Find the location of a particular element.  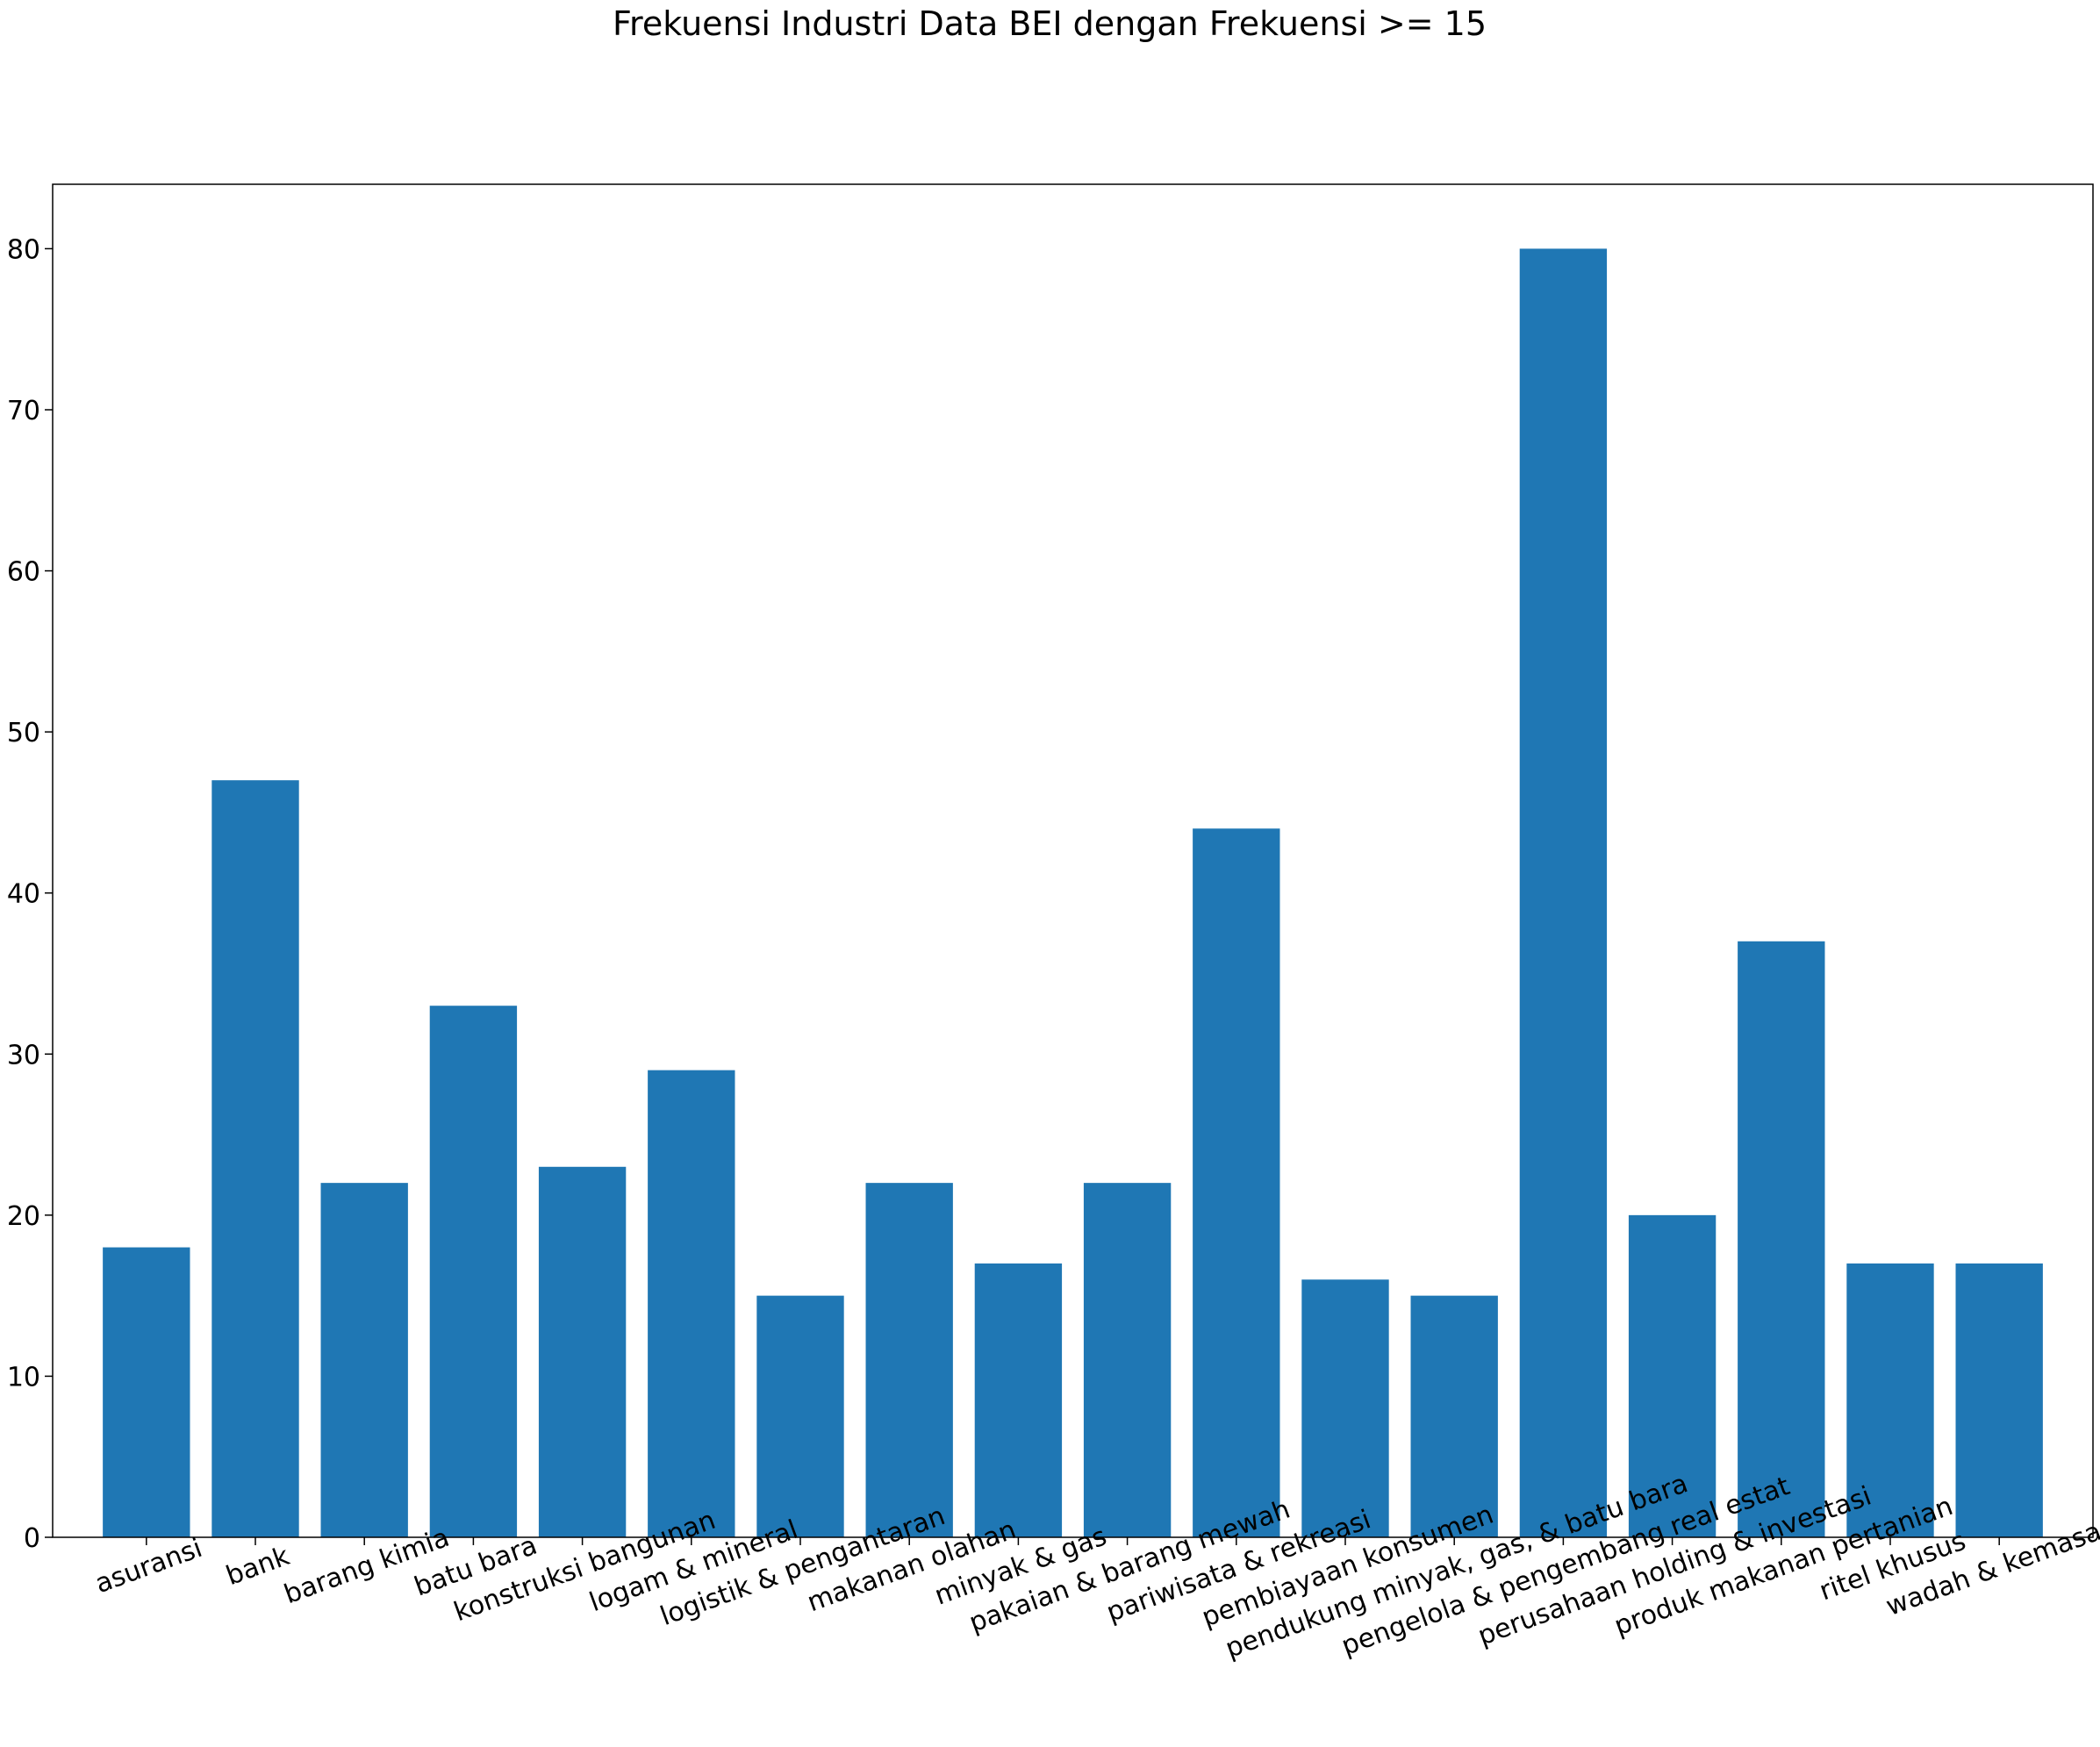

y-tick-label-1: 10 is located at coordinates (23, 1378).